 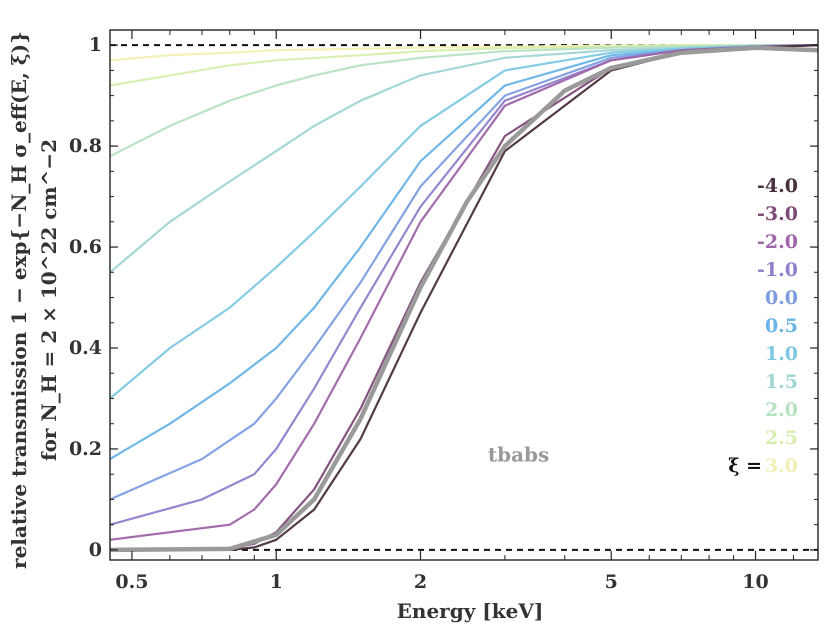 I want to click on y-tick-label-0: 0, so click(x=95, y=550).